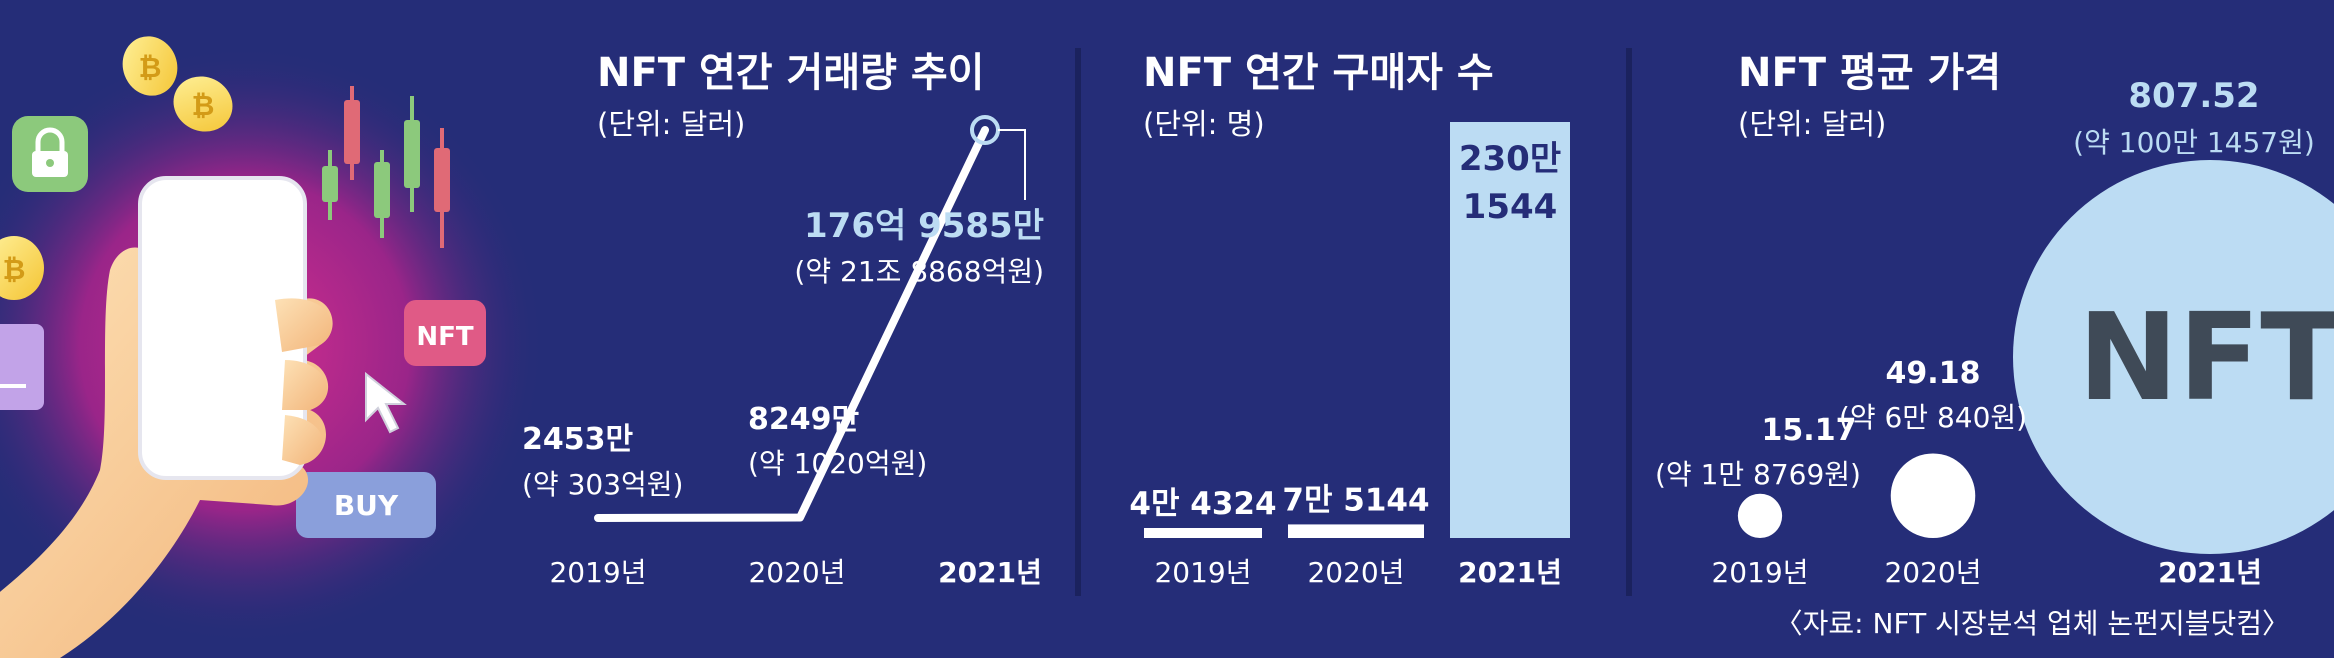 Image resolution: width=2334 pixels, height=658 pixels. What do you see at coordinates (386, 402) in the screenshot?
I see `cursor-icon` at bounding box center [386, 402].